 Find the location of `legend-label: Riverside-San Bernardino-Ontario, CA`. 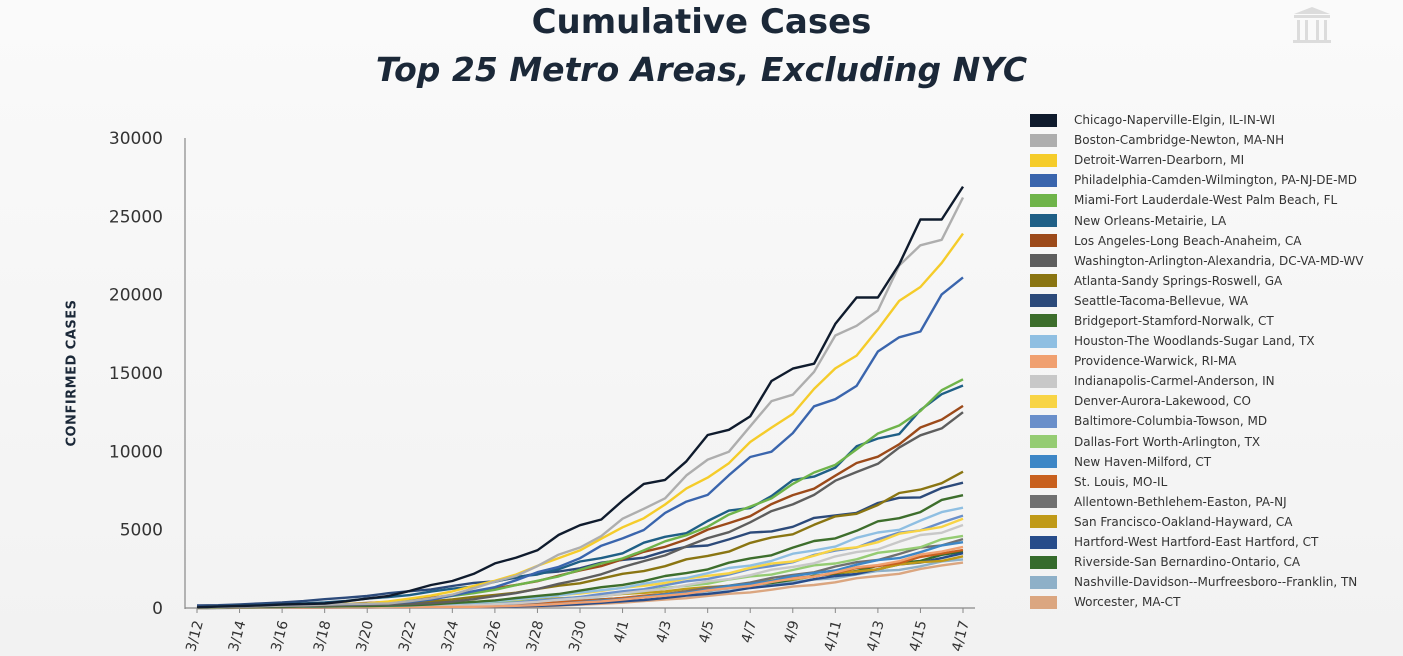

legend-label: Riverside-San Bernardino-Ontario, CA is located at coordinates (1187, 562).